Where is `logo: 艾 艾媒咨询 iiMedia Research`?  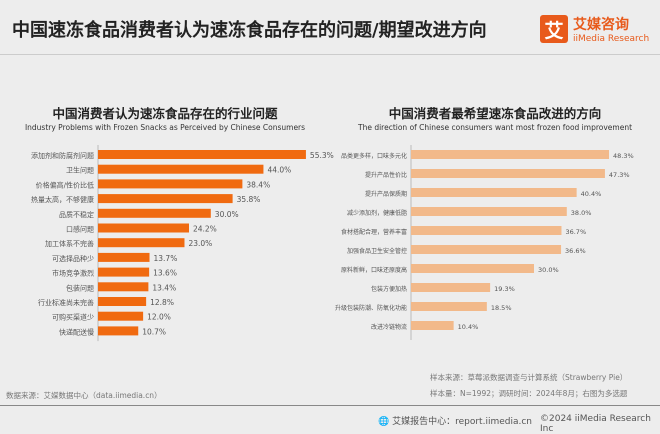
logo: 艾 艾媒咨询 iiMedia Research is located at coordinates (594, 29).